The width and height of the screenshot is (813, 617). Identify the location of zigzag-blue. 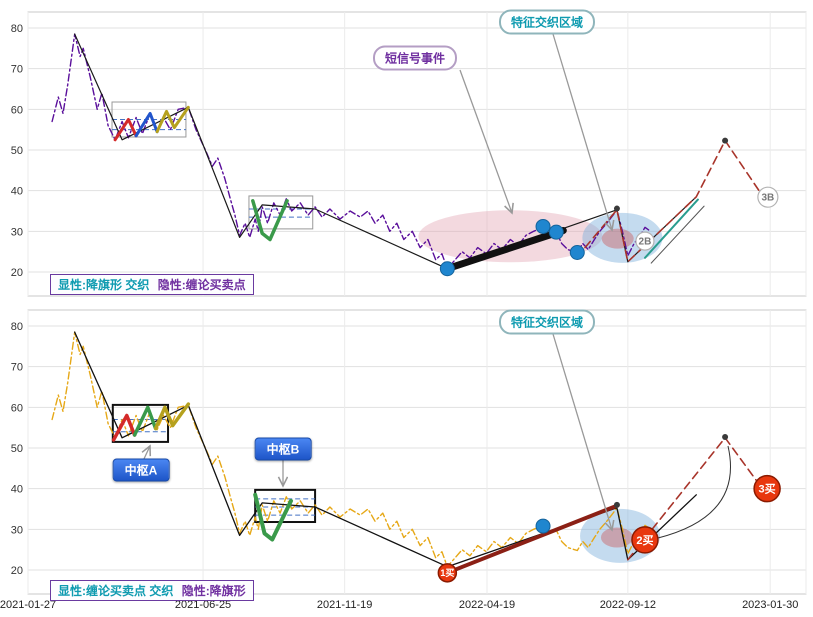
(146, 124).